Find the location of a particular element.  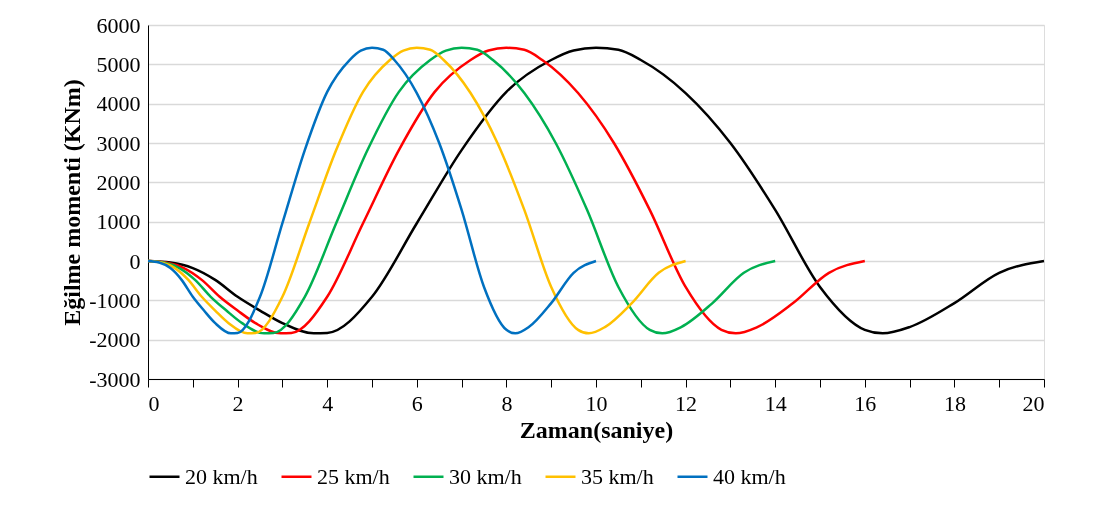

legend-label: 20 km/h is located at coordinates (221, 476).